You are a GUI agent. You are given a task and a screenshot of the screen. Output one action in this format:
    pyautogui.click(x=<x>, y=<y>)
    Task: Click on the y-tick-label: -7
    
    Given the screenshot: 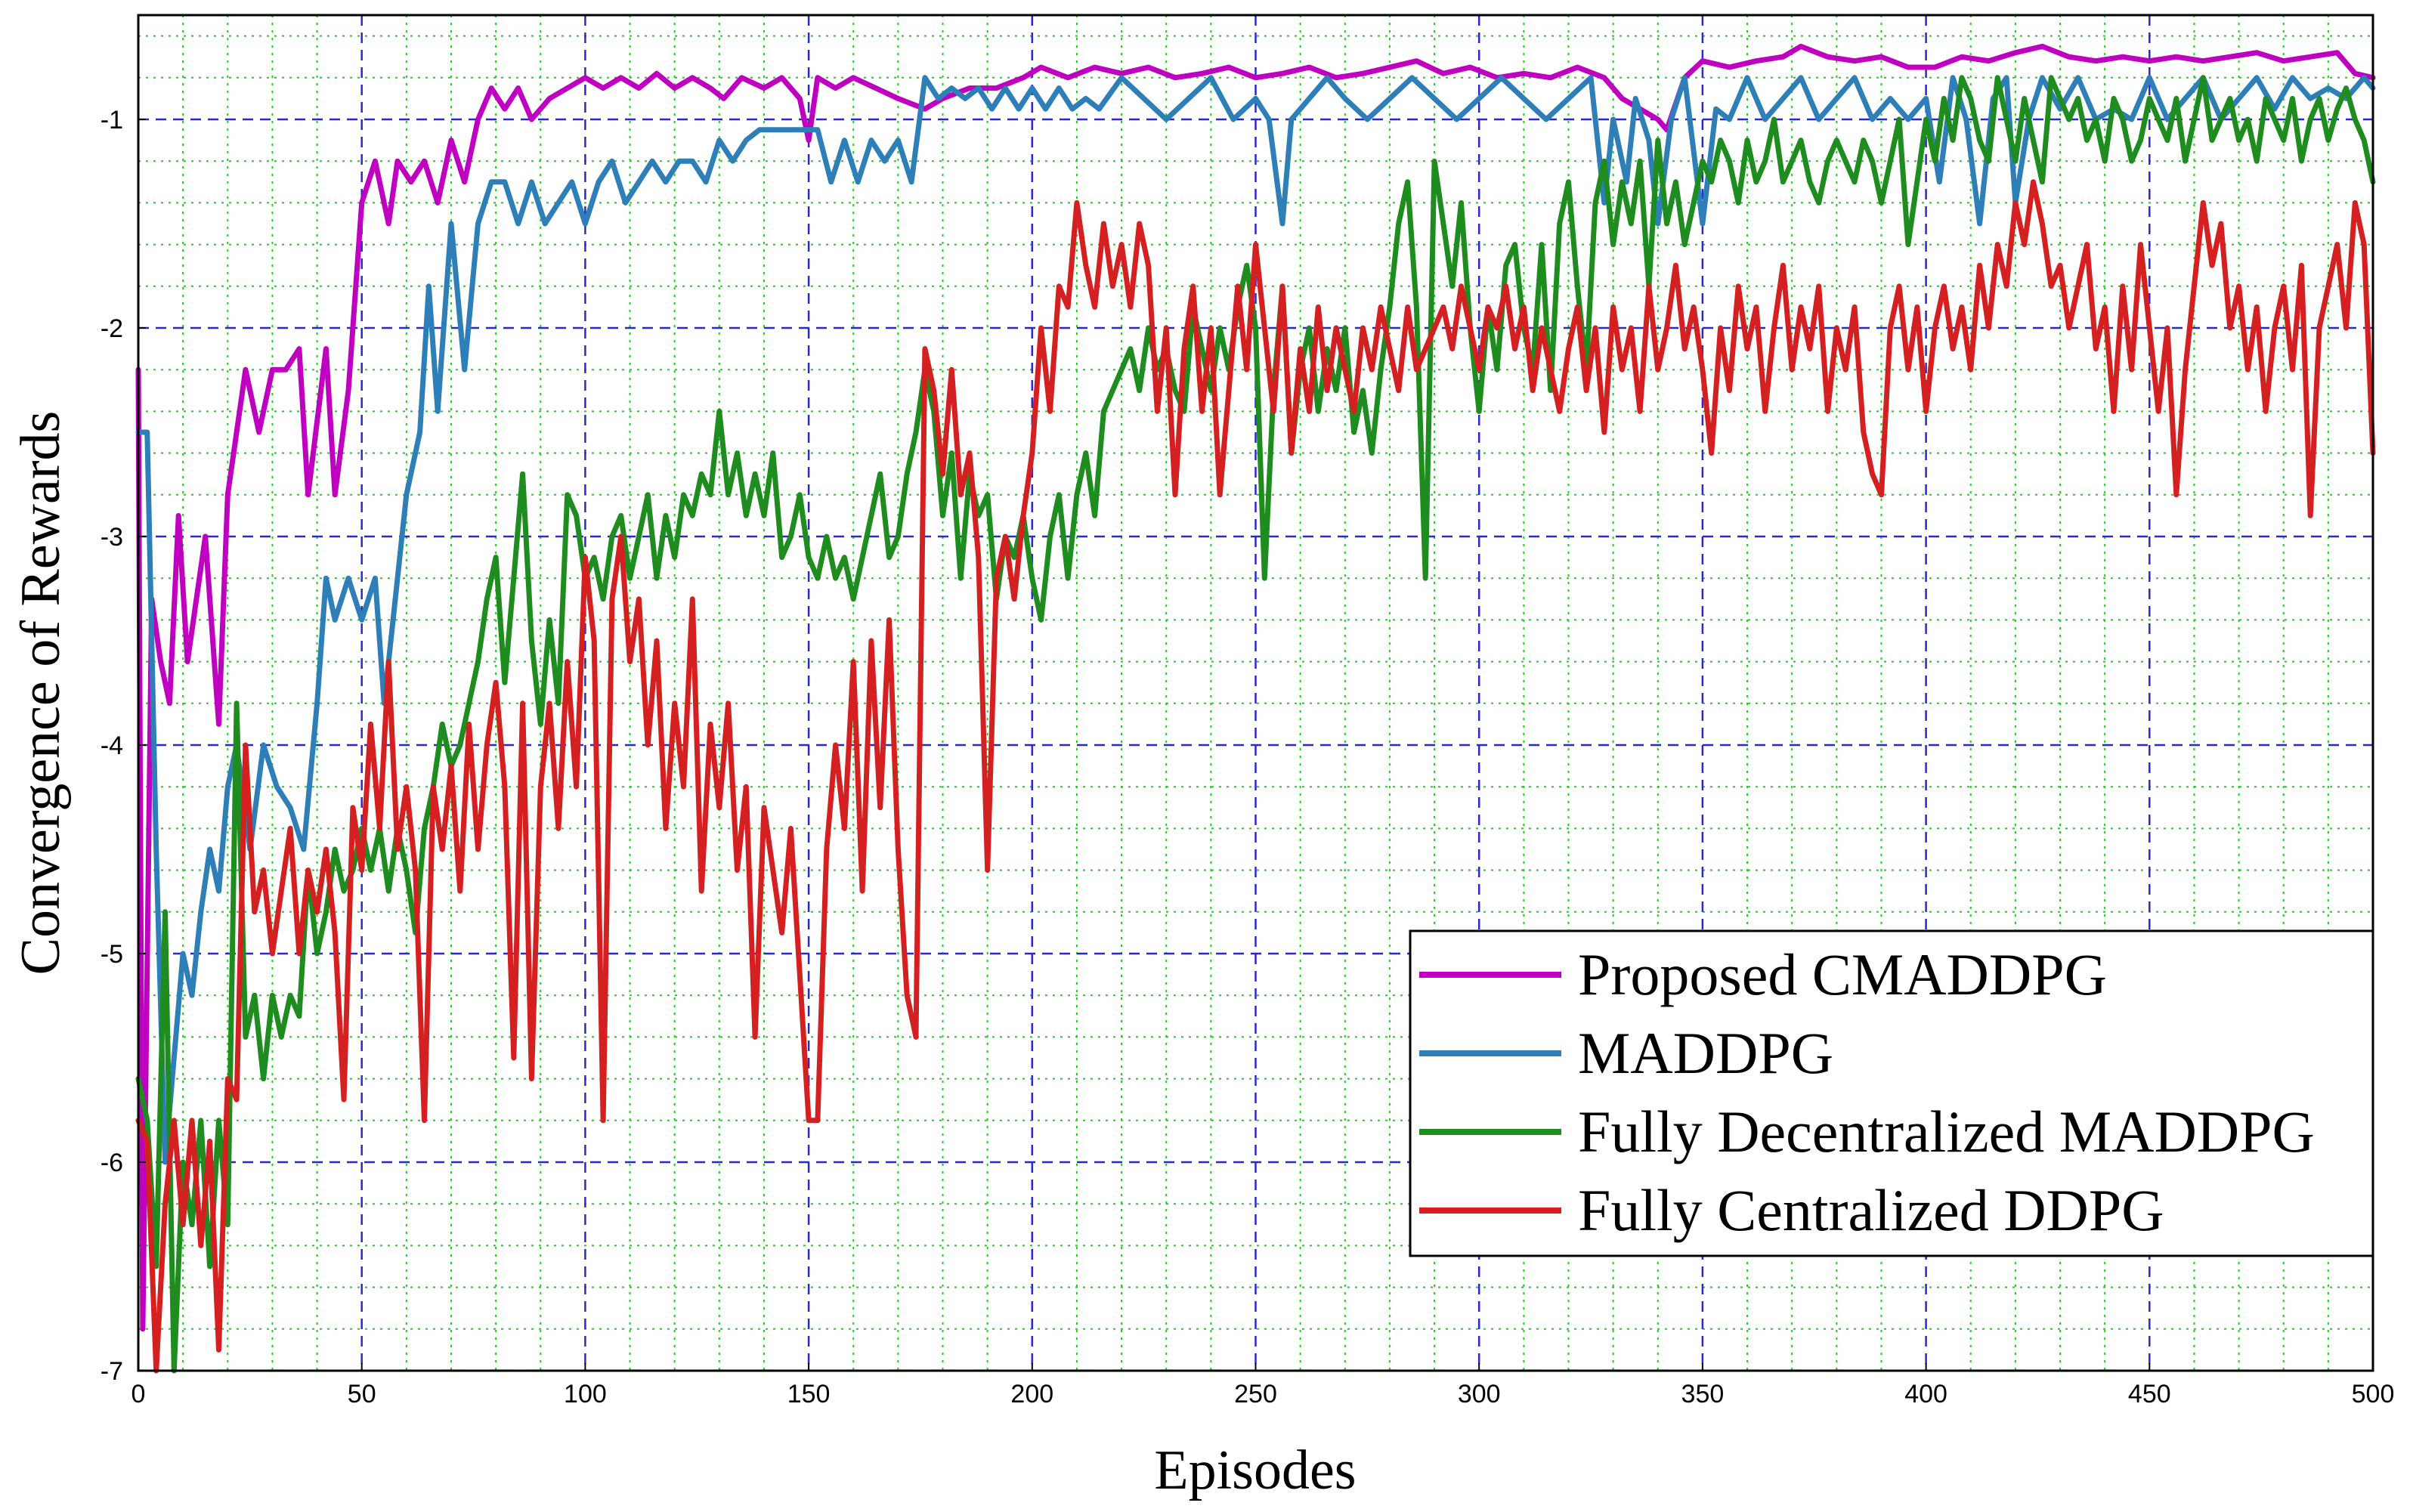 What is the action you would take?
    pyautogui.click(x=112, y=1371)
    